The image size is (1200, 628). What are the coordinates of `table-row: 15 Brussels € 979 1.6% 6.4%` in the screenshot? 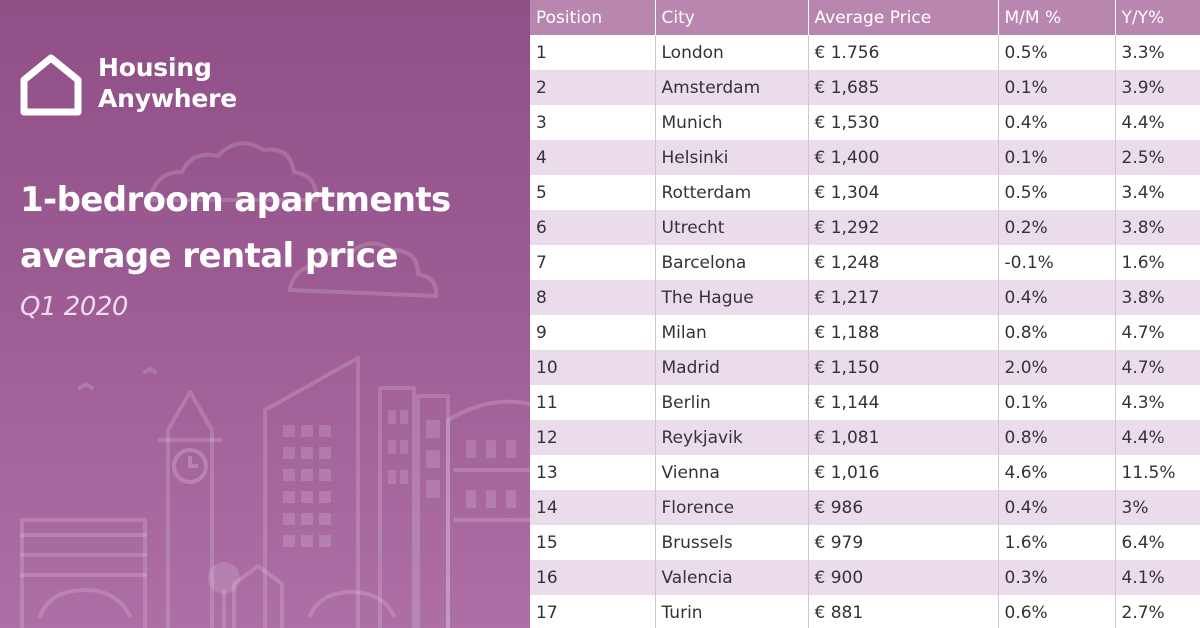 It's located at (865, 542).